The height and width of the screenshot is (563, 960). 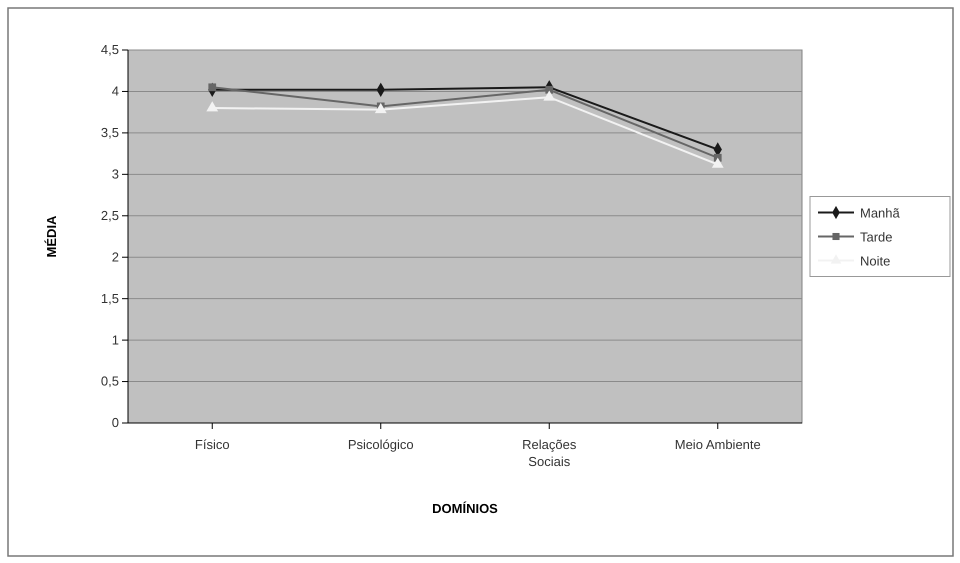 What do you see at coordinates (109, 132) in the screenshot?
I see `y-tick-label: 3,5` at bounding box center [109, 132].